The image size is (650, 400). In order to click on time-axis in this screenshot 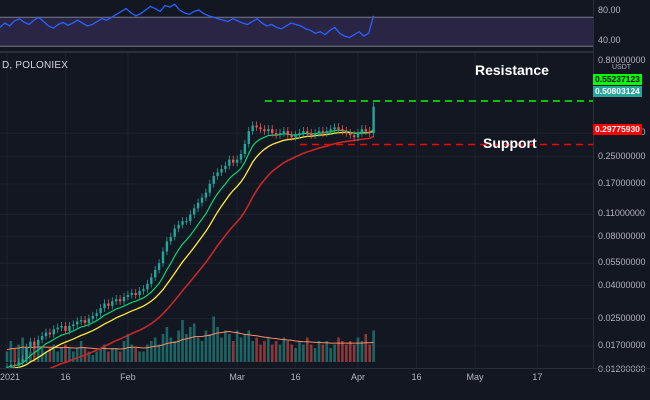, I will do `click(325, 384)`.